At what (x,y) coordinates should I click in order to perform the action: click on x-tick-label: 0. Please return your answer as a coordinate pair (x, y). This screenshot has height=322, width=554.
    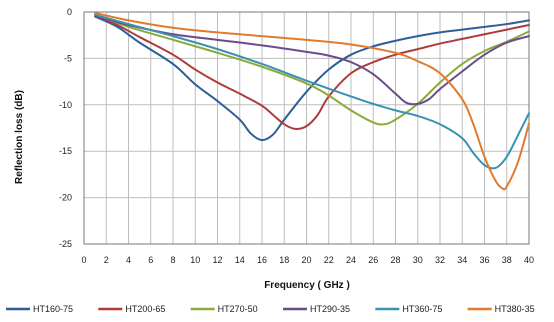
    Looking at the image, I should click on (83, 260).